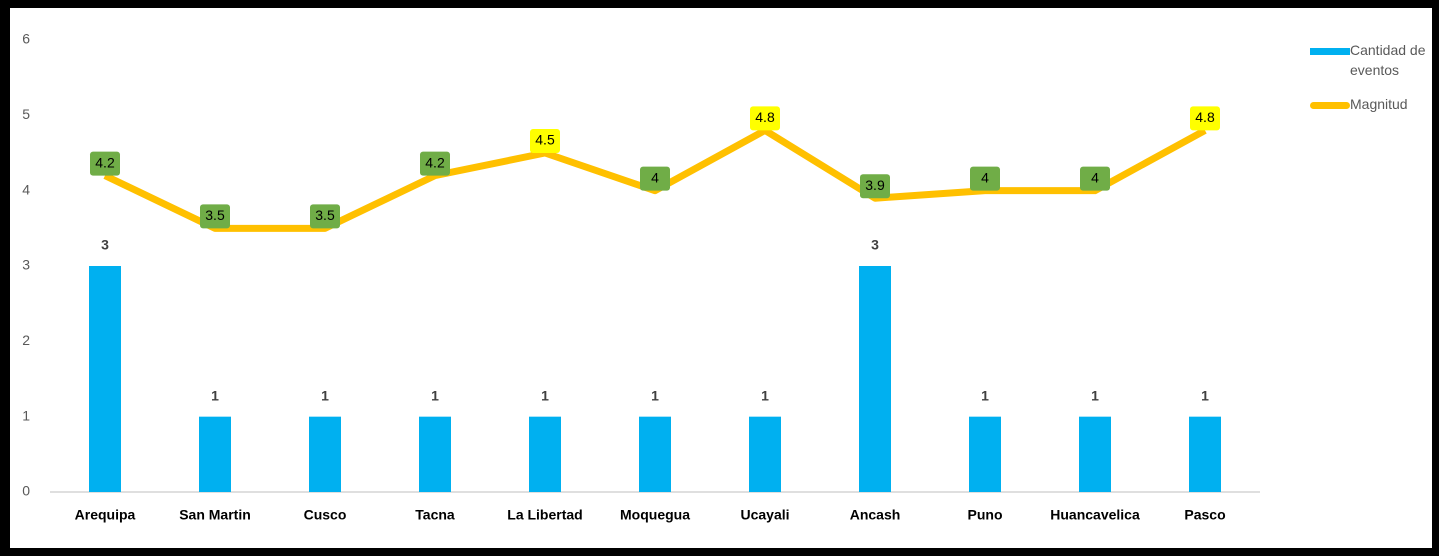  I want to click on line-value-label: 4.5, so click(545, 140).